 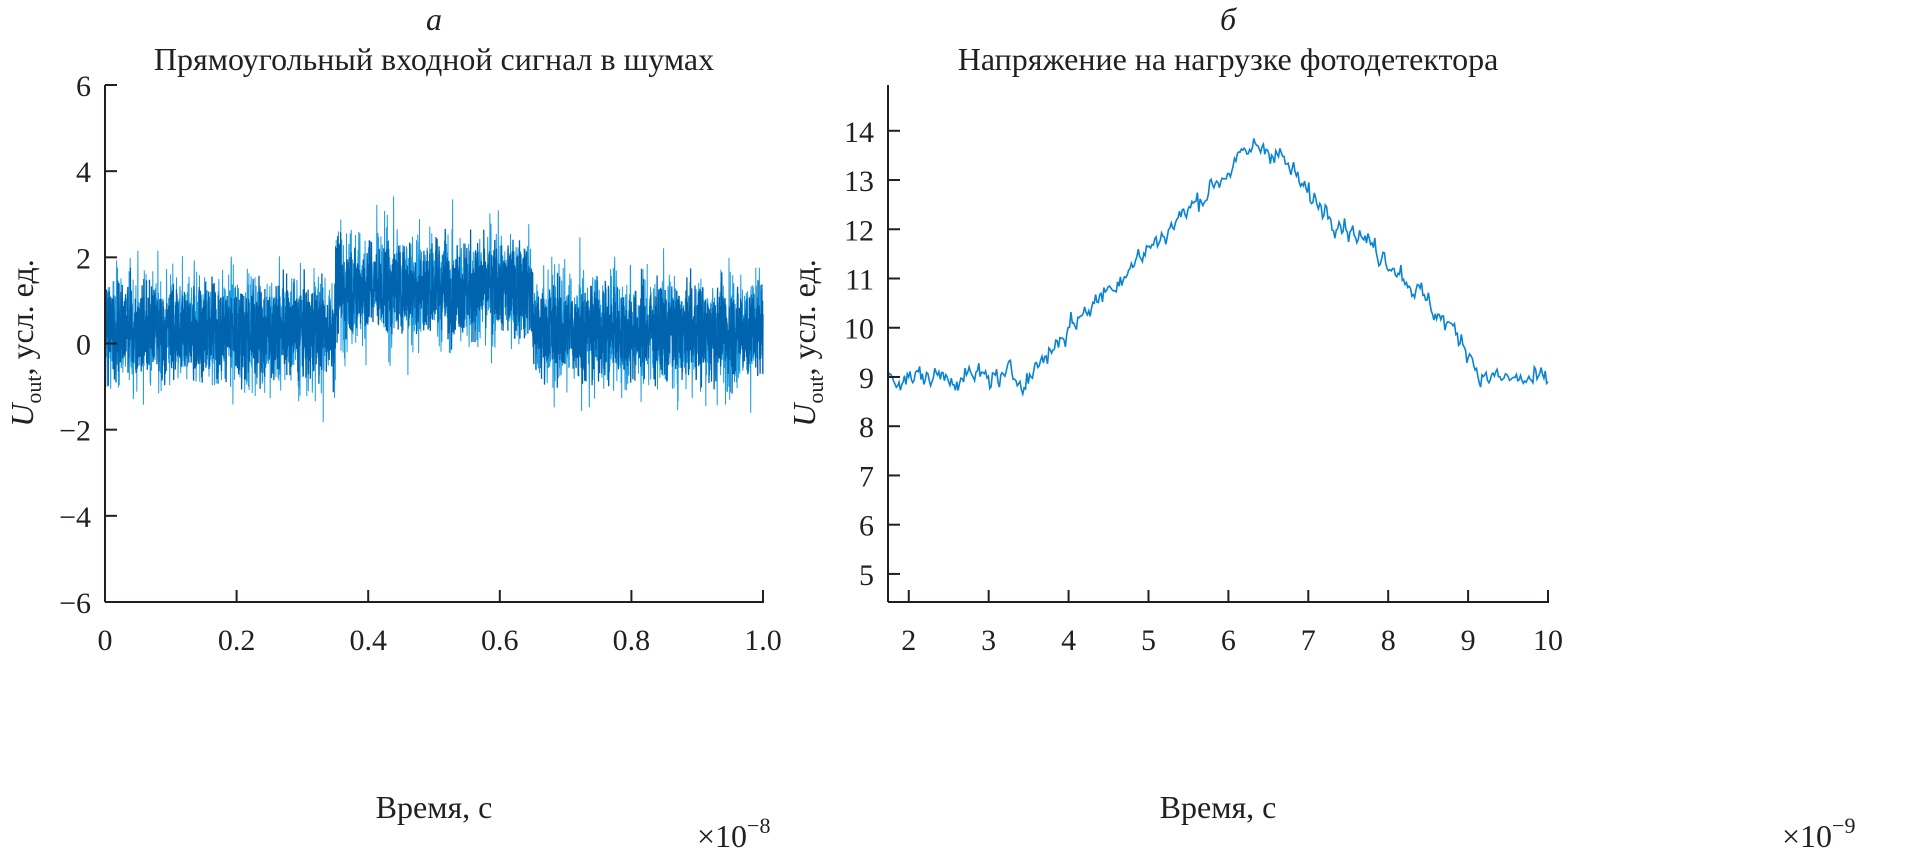 What do you see at coordinates (1068, 640) in the screenshot?
I see `x-tick-label: 4` at bounding box center [1068, 640].